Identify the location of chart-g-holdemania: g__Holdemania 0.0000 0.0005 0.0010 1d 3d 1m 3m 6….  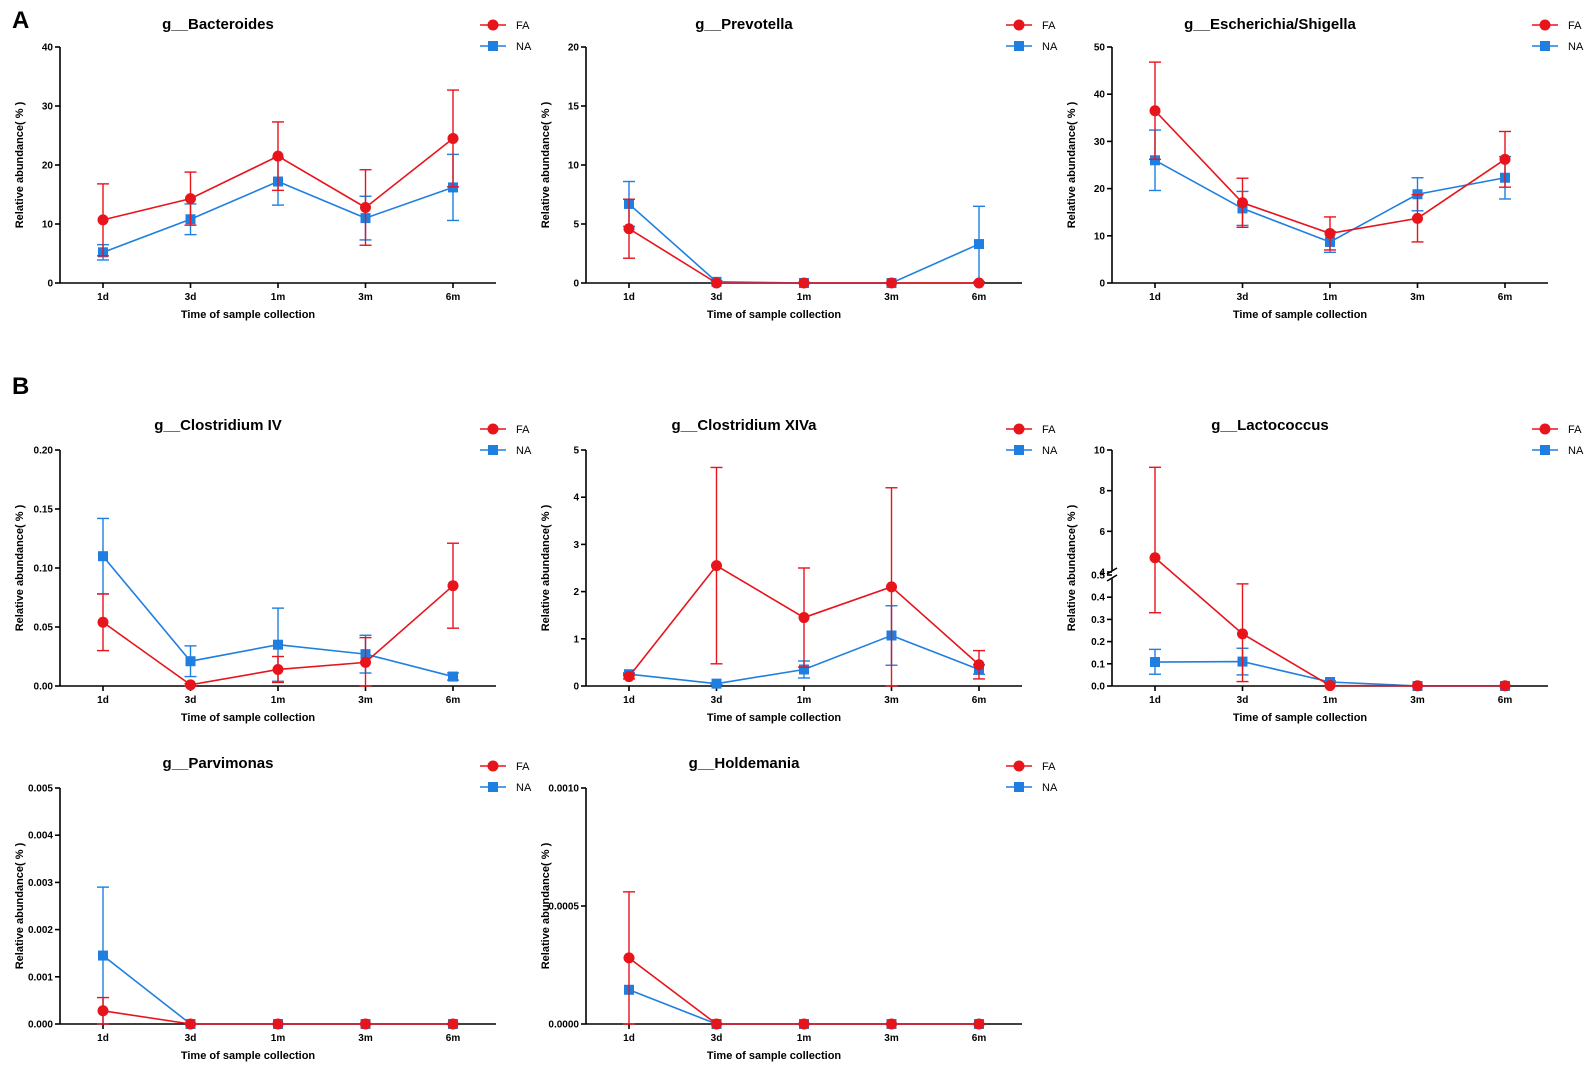
(799, 908).